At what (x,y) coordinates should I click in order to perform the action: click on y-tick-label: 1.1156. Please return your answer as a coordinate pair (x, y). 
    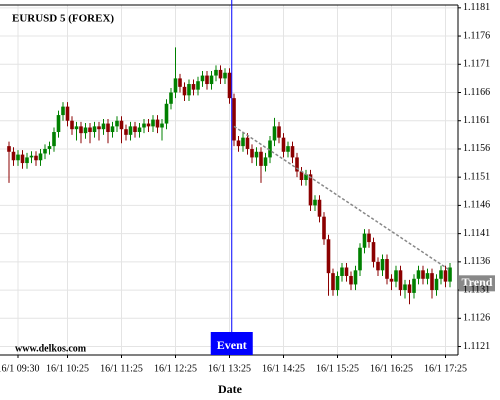
    Looking at the image, I should click on (476, 148).